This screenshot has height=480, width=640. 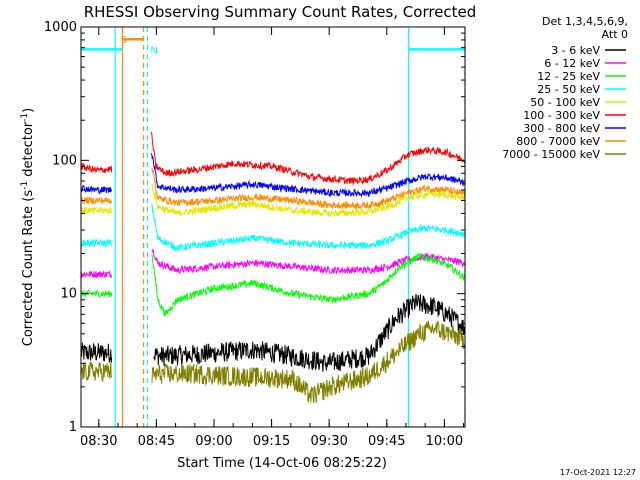 What do you see at coordinates (615, 34) in the screenshot?
I see `legend-header-1: Att 0` at bounding box center [615, 34].